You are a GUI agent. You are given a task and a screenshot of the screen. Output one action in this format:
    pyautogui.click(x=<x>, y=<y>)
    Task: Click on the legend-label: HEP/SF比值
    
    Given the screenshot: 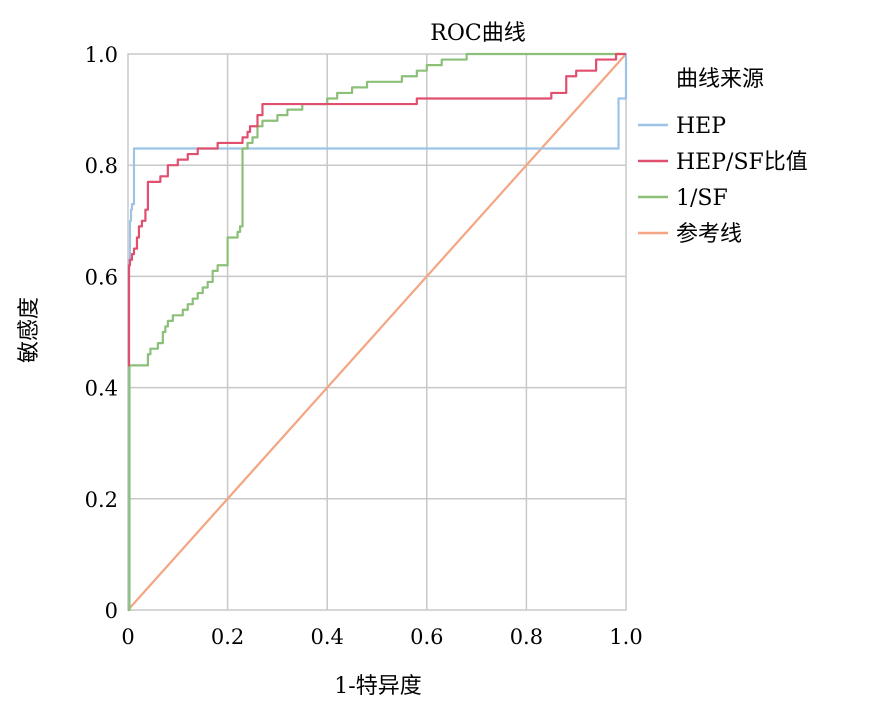 What is the action you would take?
    pyautogui.click(x=742, y=162)
    